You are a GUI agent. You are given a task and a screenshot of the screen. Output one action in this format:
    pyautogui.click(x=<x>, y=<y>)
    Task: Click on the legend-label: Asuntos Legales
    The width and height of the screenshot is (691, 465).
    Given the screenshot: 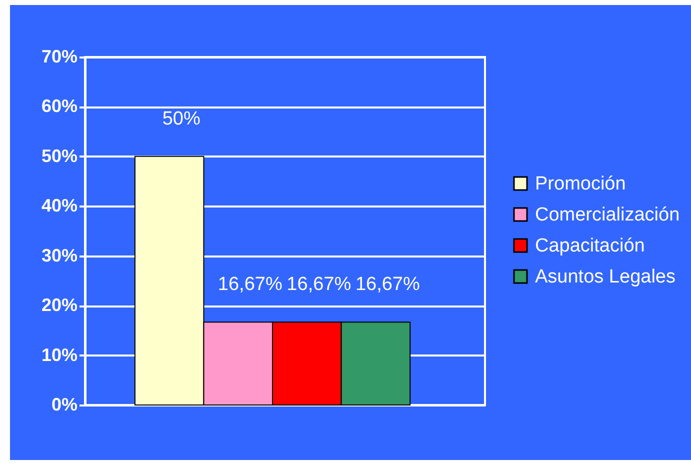 What is the action you would take?
    pyautogui.click(x=605, y=277)
    